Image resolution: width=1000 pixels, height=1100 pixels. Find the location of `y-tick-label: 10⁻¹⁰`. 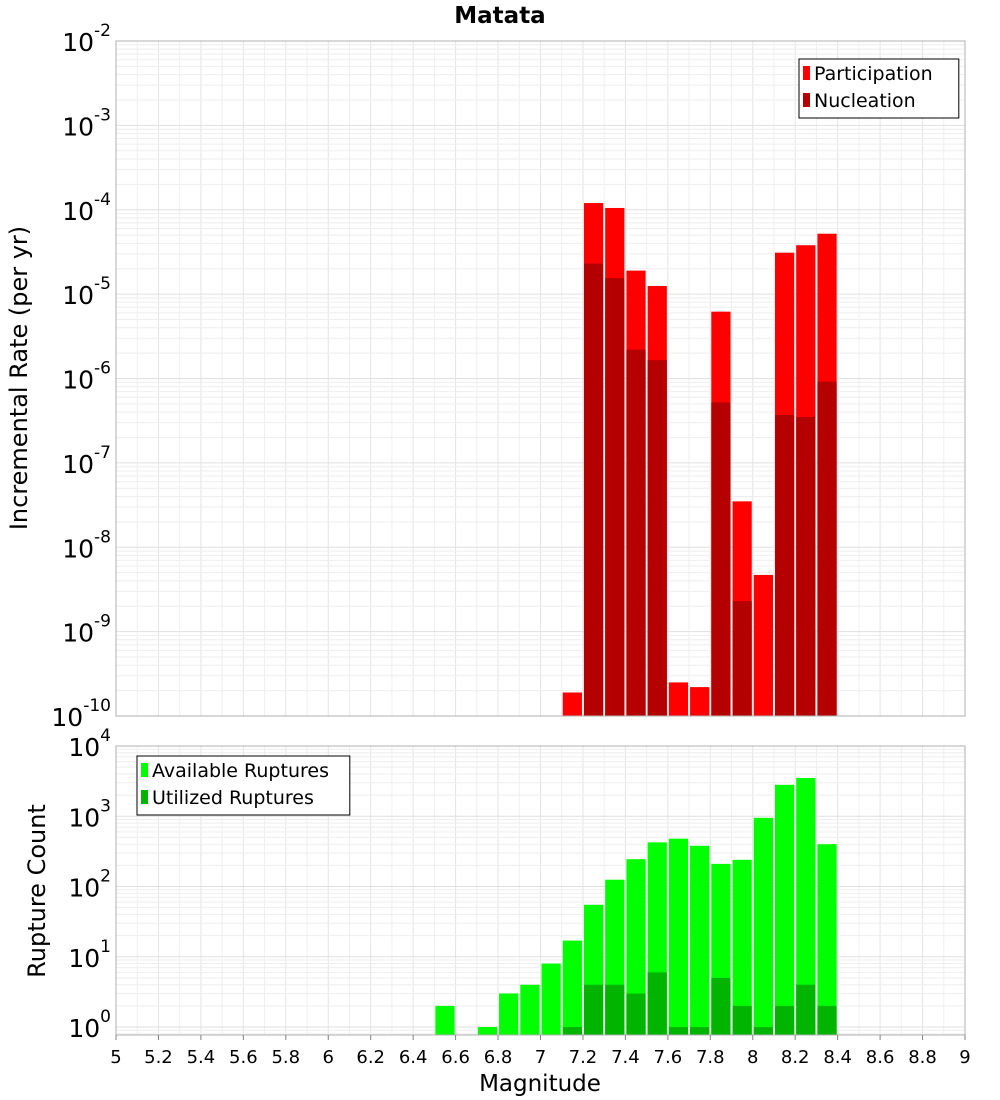

y-tick-label: 10⁻¹⁰ is located at coordinates (81, 714).